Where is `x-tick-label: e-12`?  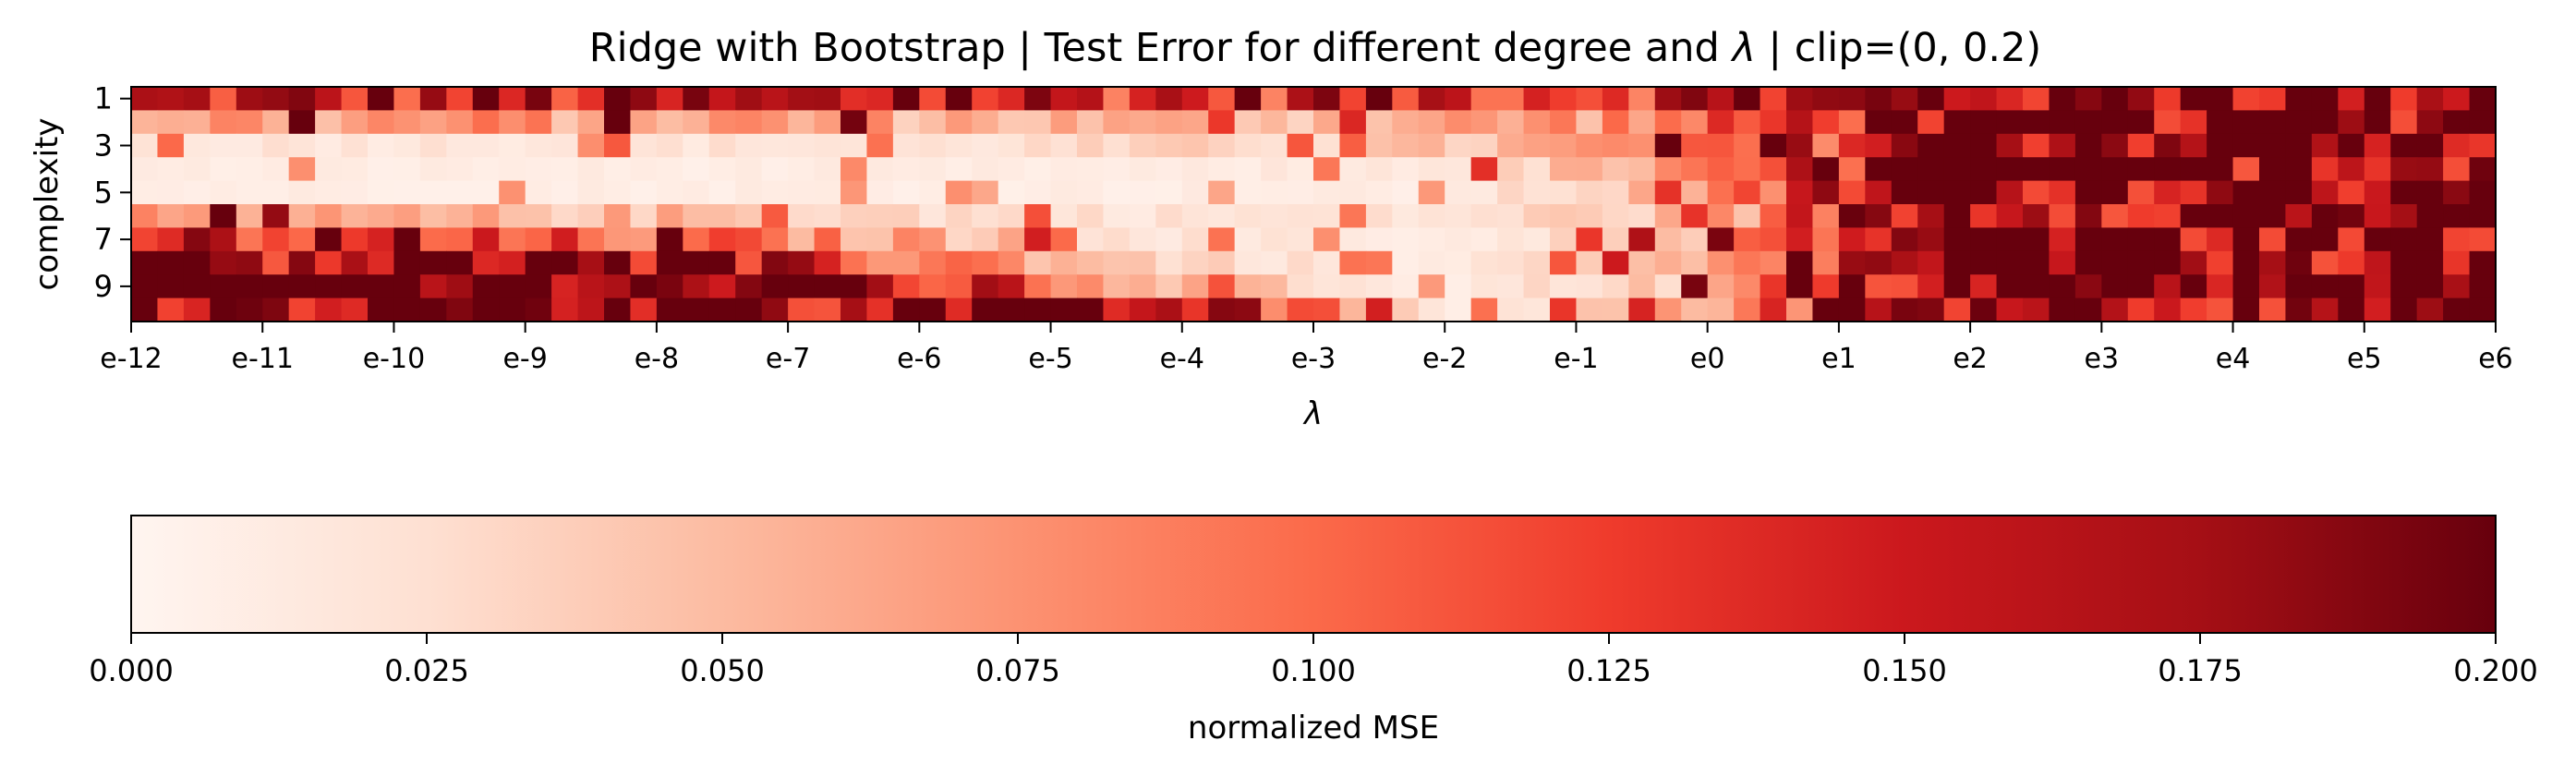
x-tick-label: e-12 is located at coordinates (131, 359).